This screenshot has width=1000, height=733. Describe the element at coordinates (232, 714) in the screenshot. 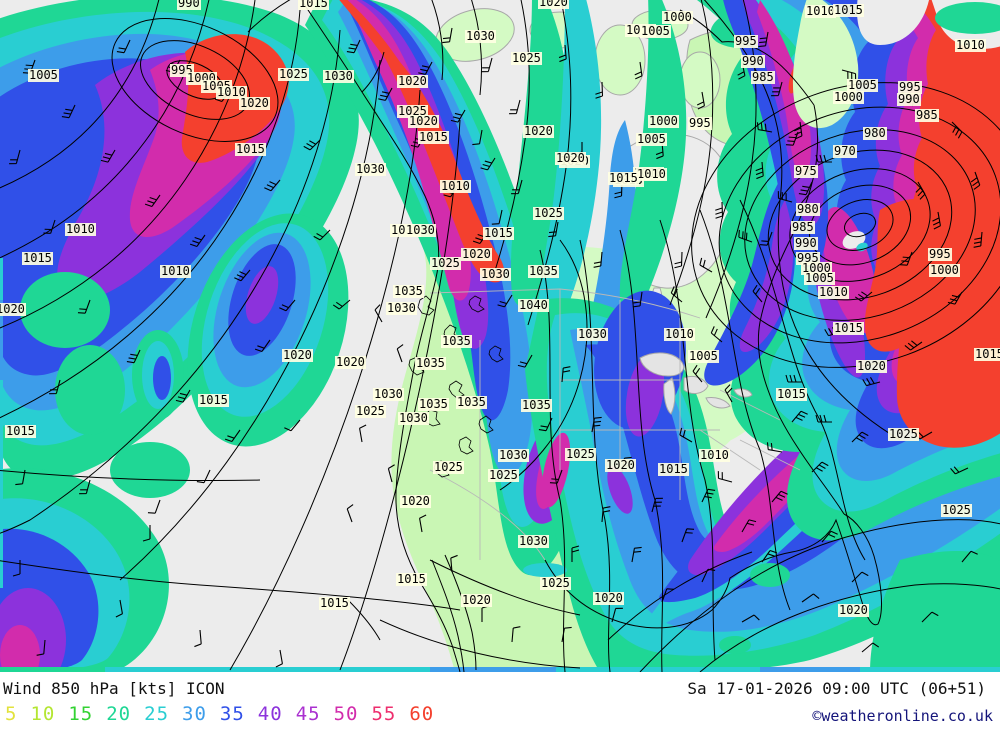

I see `legend-value: 35` at that location.